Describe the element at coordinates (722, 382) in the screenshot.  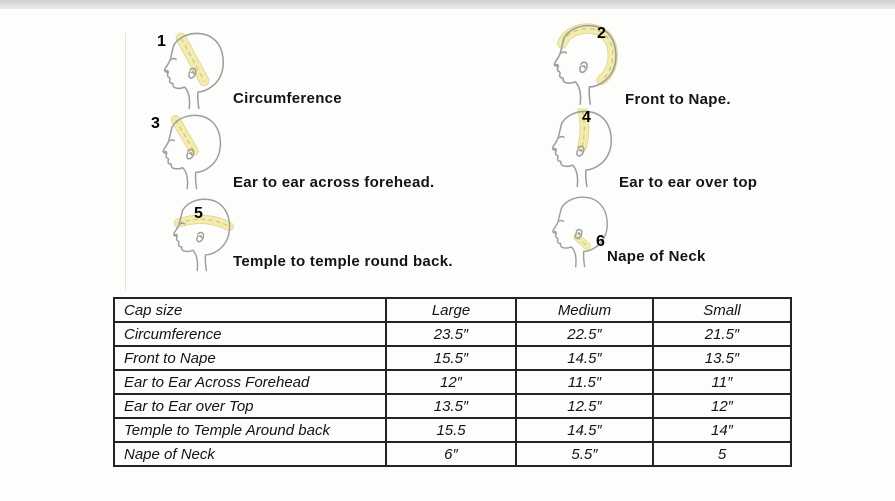
I see `value-small: 11″` at that location.